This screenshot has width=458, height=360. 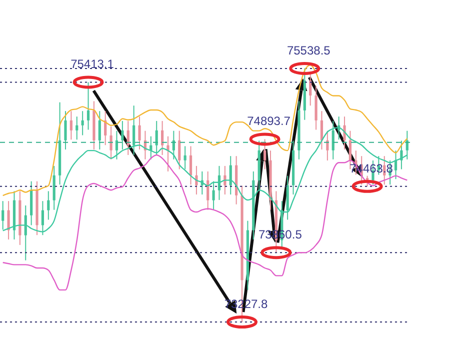 What do you see at coordinates (92, 64) in the screenshot?
I see `annotation: 75413.1` at bounding box center [92, 64].